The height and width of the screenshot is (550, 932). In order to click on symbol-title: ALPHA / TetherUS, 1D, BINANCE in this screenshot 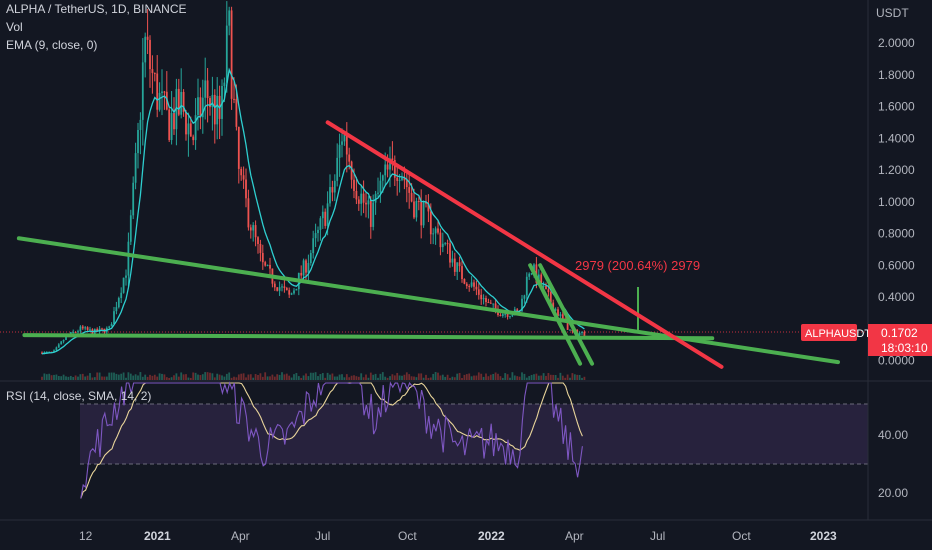, I will do `click(96, 9)`.